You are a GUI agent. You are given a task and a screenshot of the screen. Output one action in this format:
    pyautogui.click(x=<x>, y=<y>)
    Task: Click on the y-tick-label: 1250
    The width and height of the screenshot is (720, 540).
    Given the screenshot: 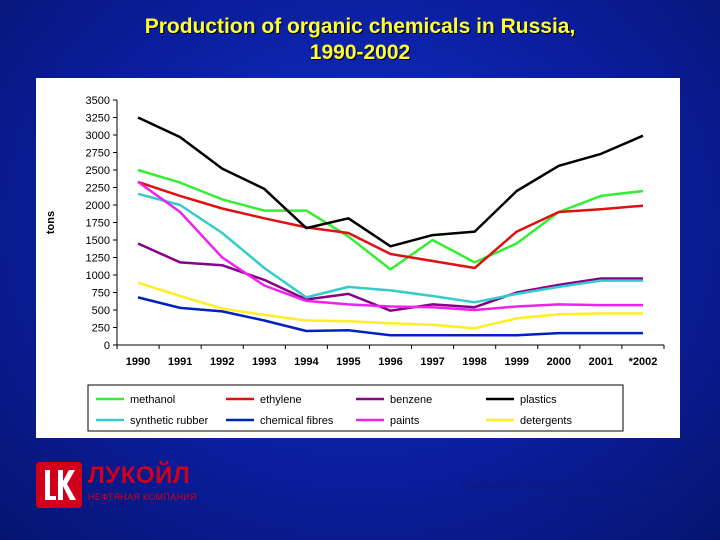 What is the action you would take?
    pyautogui.click(x=98, y=259)
    